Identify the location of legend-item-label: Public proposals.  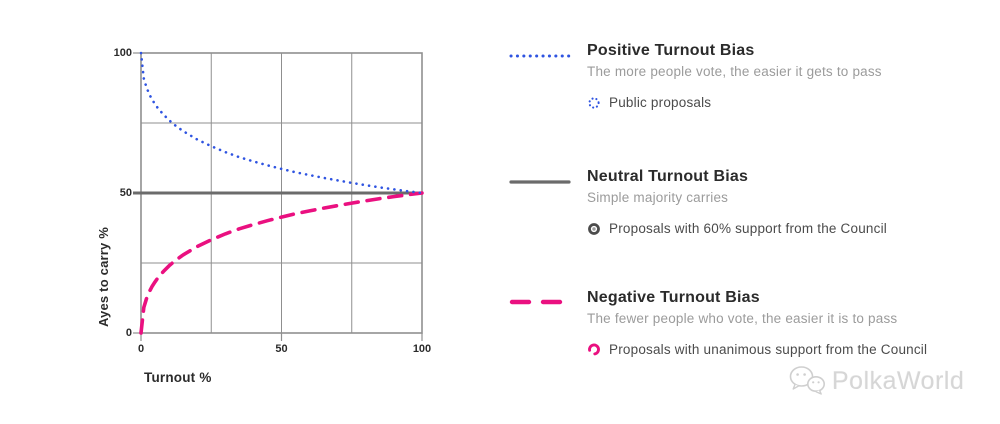
(660, 102).